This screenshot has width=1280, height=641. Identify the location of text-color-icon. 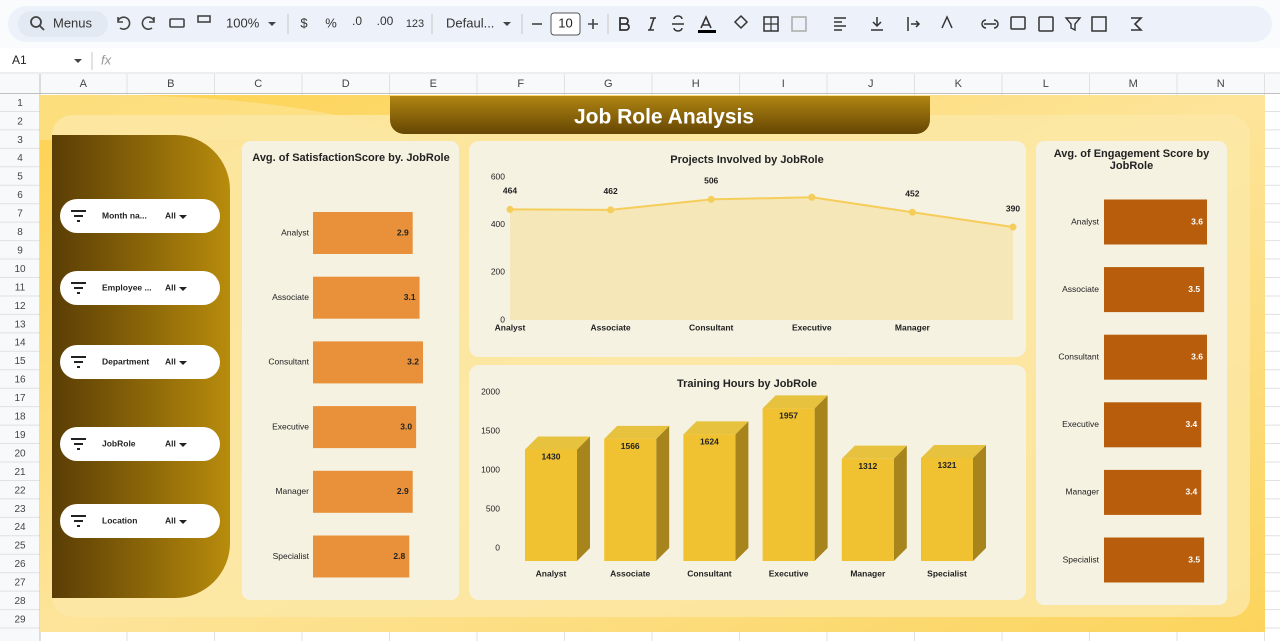
(706, 22).